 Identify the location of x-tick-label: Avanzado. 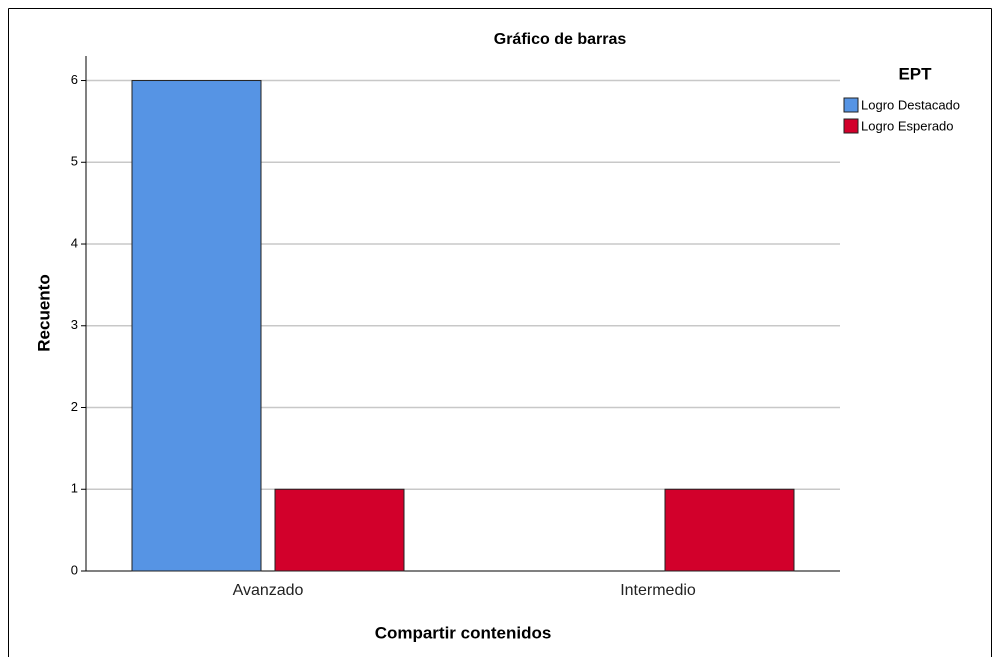
(268, 590).